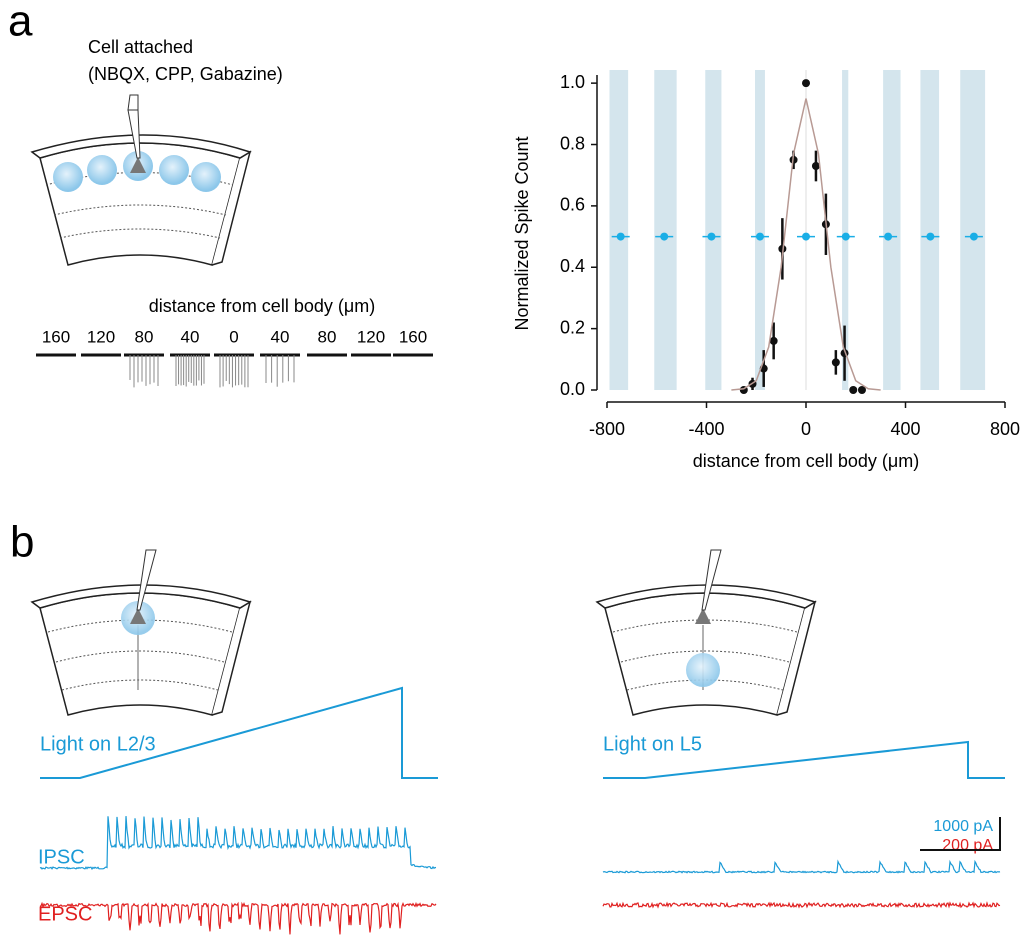 Image resolution: width=1029 pixels, height=942 pixels. What do you see at coordinates (522, 233) in the screenshot?
I see `y-axis-label: Normalized Spike Count` at bounding box center [522, 233].